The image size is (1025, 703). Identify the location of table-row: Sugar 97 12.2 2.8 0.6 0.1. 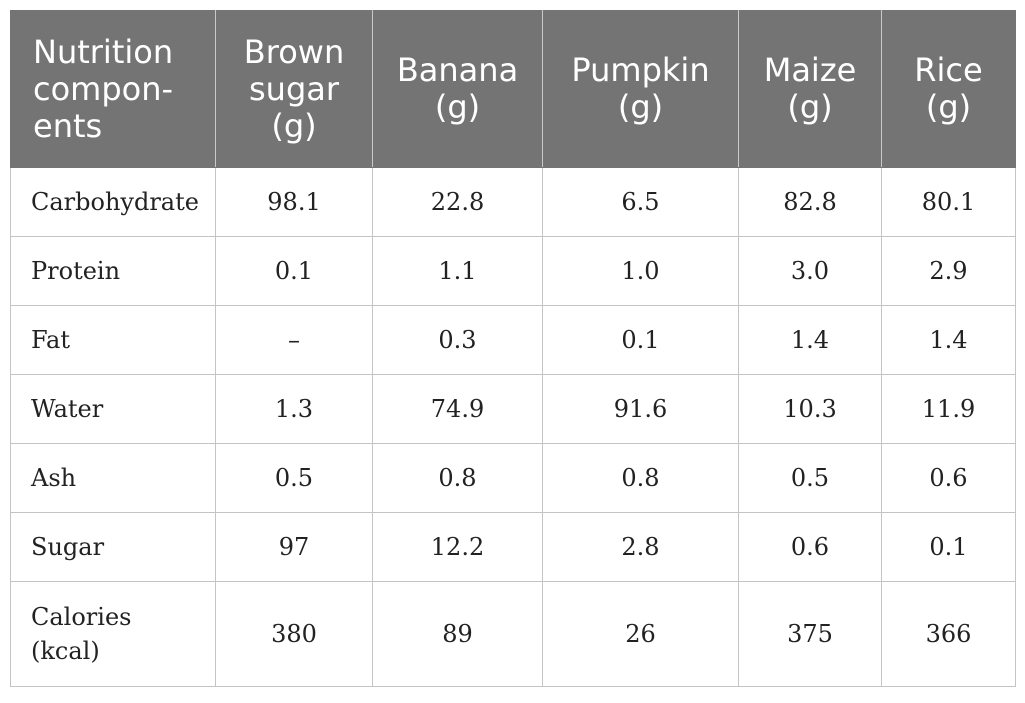
(513, 547).